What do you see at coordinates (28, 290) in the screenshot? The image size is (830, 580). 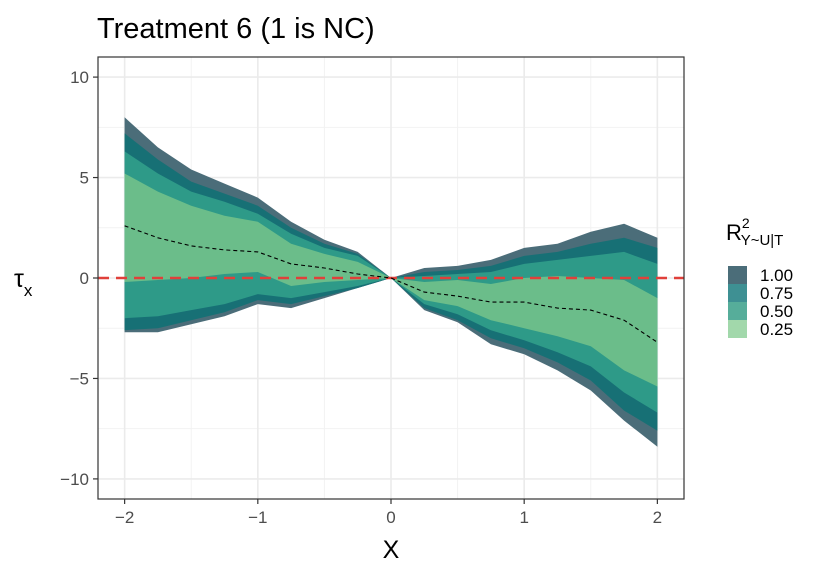 I see `y-axis-title-subscript: x` at bounding box center [28, 290].